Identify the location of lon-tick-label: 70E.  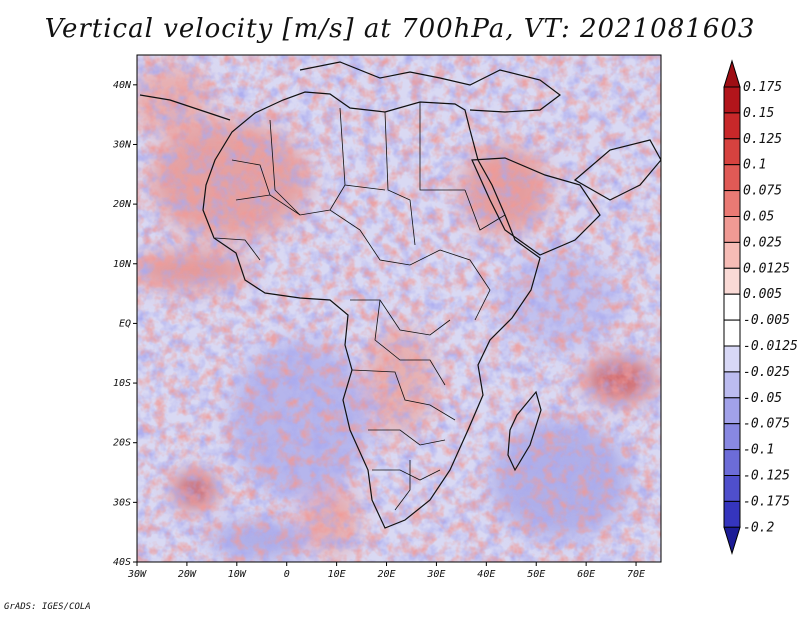
(636, 574).